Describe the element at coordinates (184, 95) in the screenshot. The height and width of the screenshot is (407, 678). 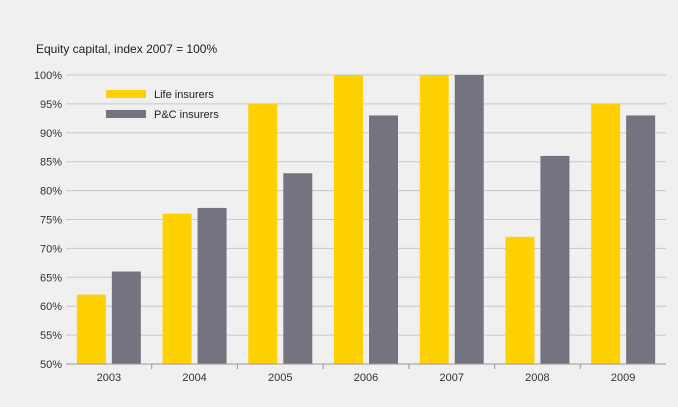
I see `legend-label: Life insurers` at that location.